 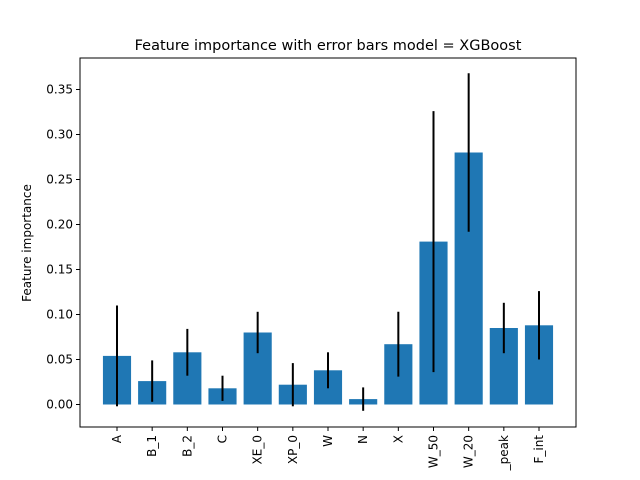 What do you see at coordinates (59, 270) in the screenshot?
I see `y-tick-label: 0.15` at bounding box center [59, 270].